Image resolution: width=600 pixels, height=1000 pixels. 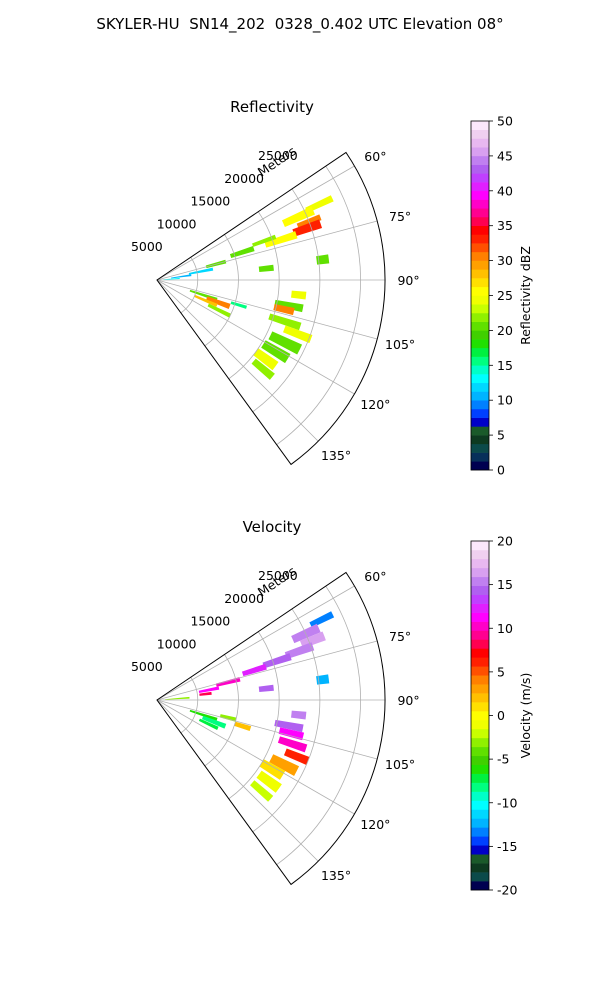 I want to click on theta-tick-label: 105°, so click(x=400, y=344).